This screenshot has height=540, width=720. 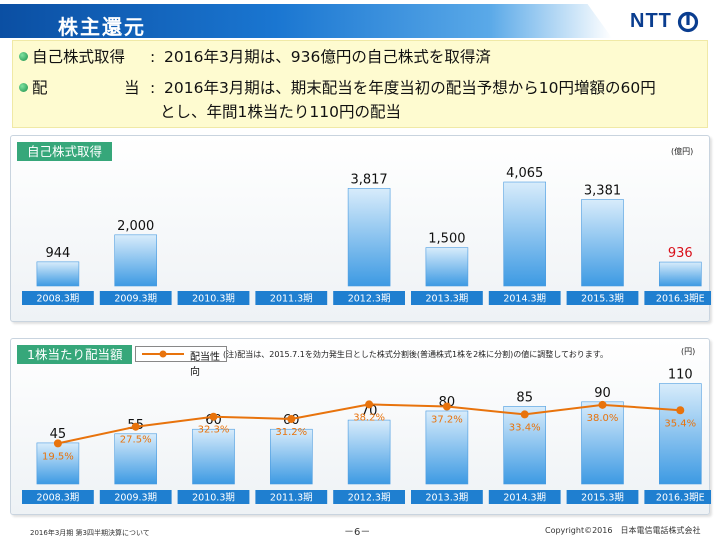 I want to click on category-label: 2015.3期, so click(x=602, y=299).